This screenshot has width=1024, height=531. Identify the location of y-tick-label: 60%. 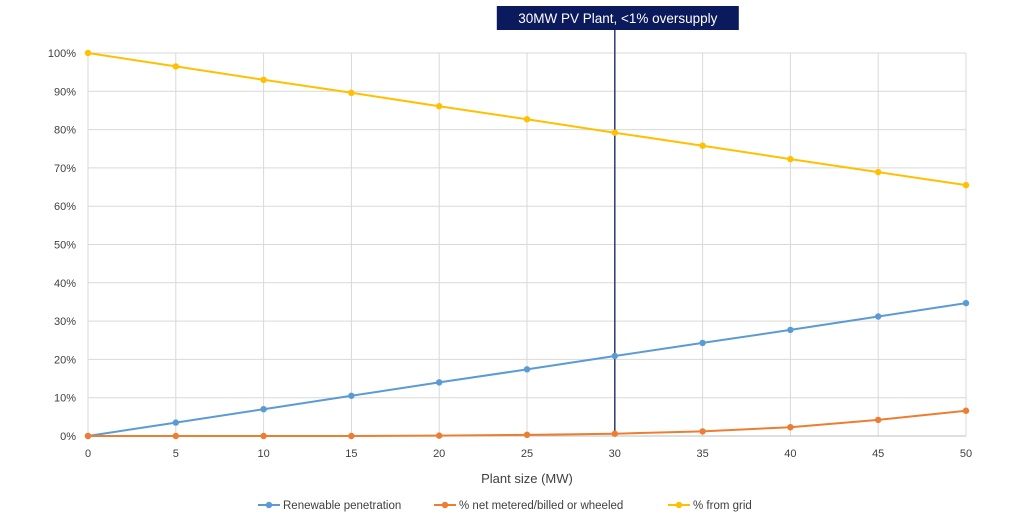
(65, 207).